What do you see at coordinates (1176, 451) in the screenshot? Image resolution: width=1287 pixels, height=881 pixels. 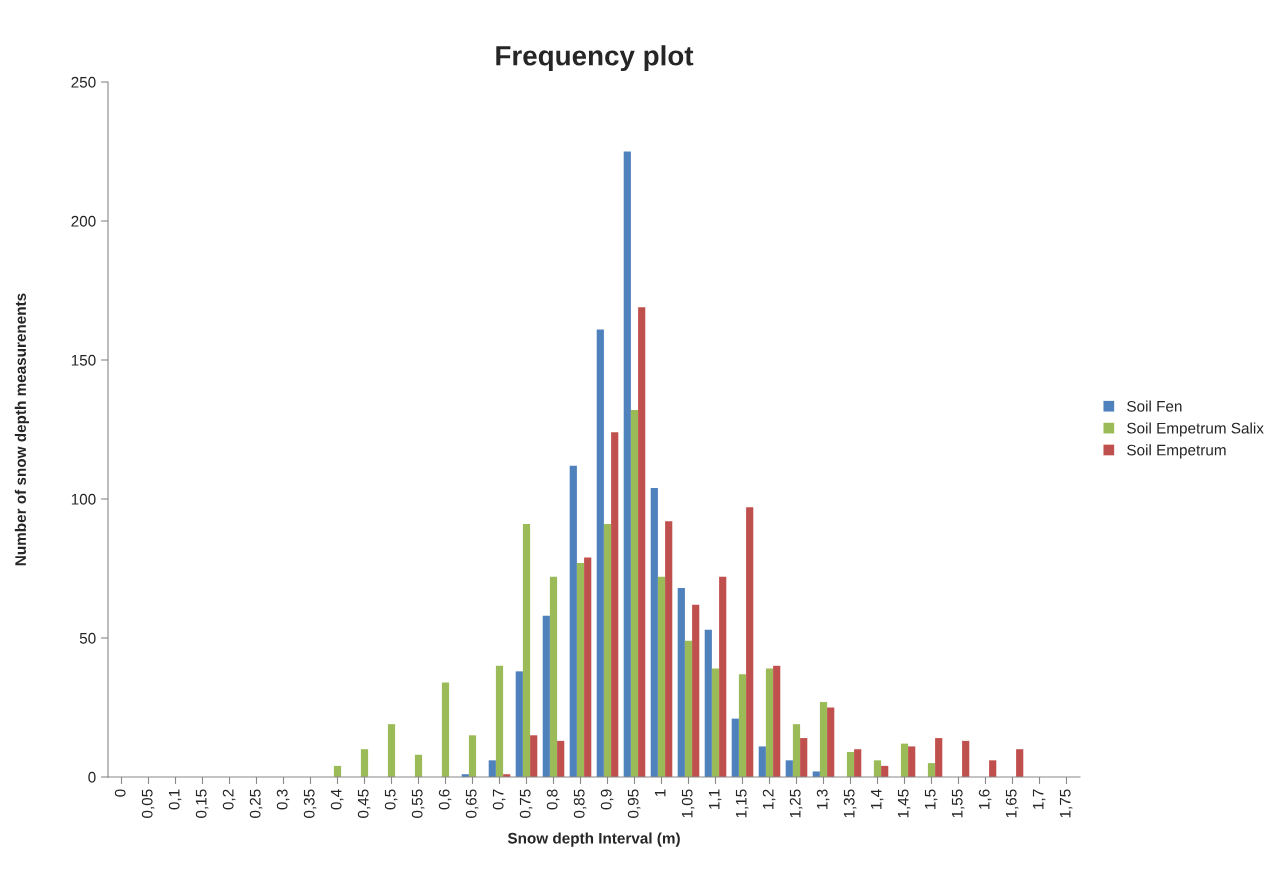 I see `legend-label: Soil Empetrum` at bounding box center [1176, 451].